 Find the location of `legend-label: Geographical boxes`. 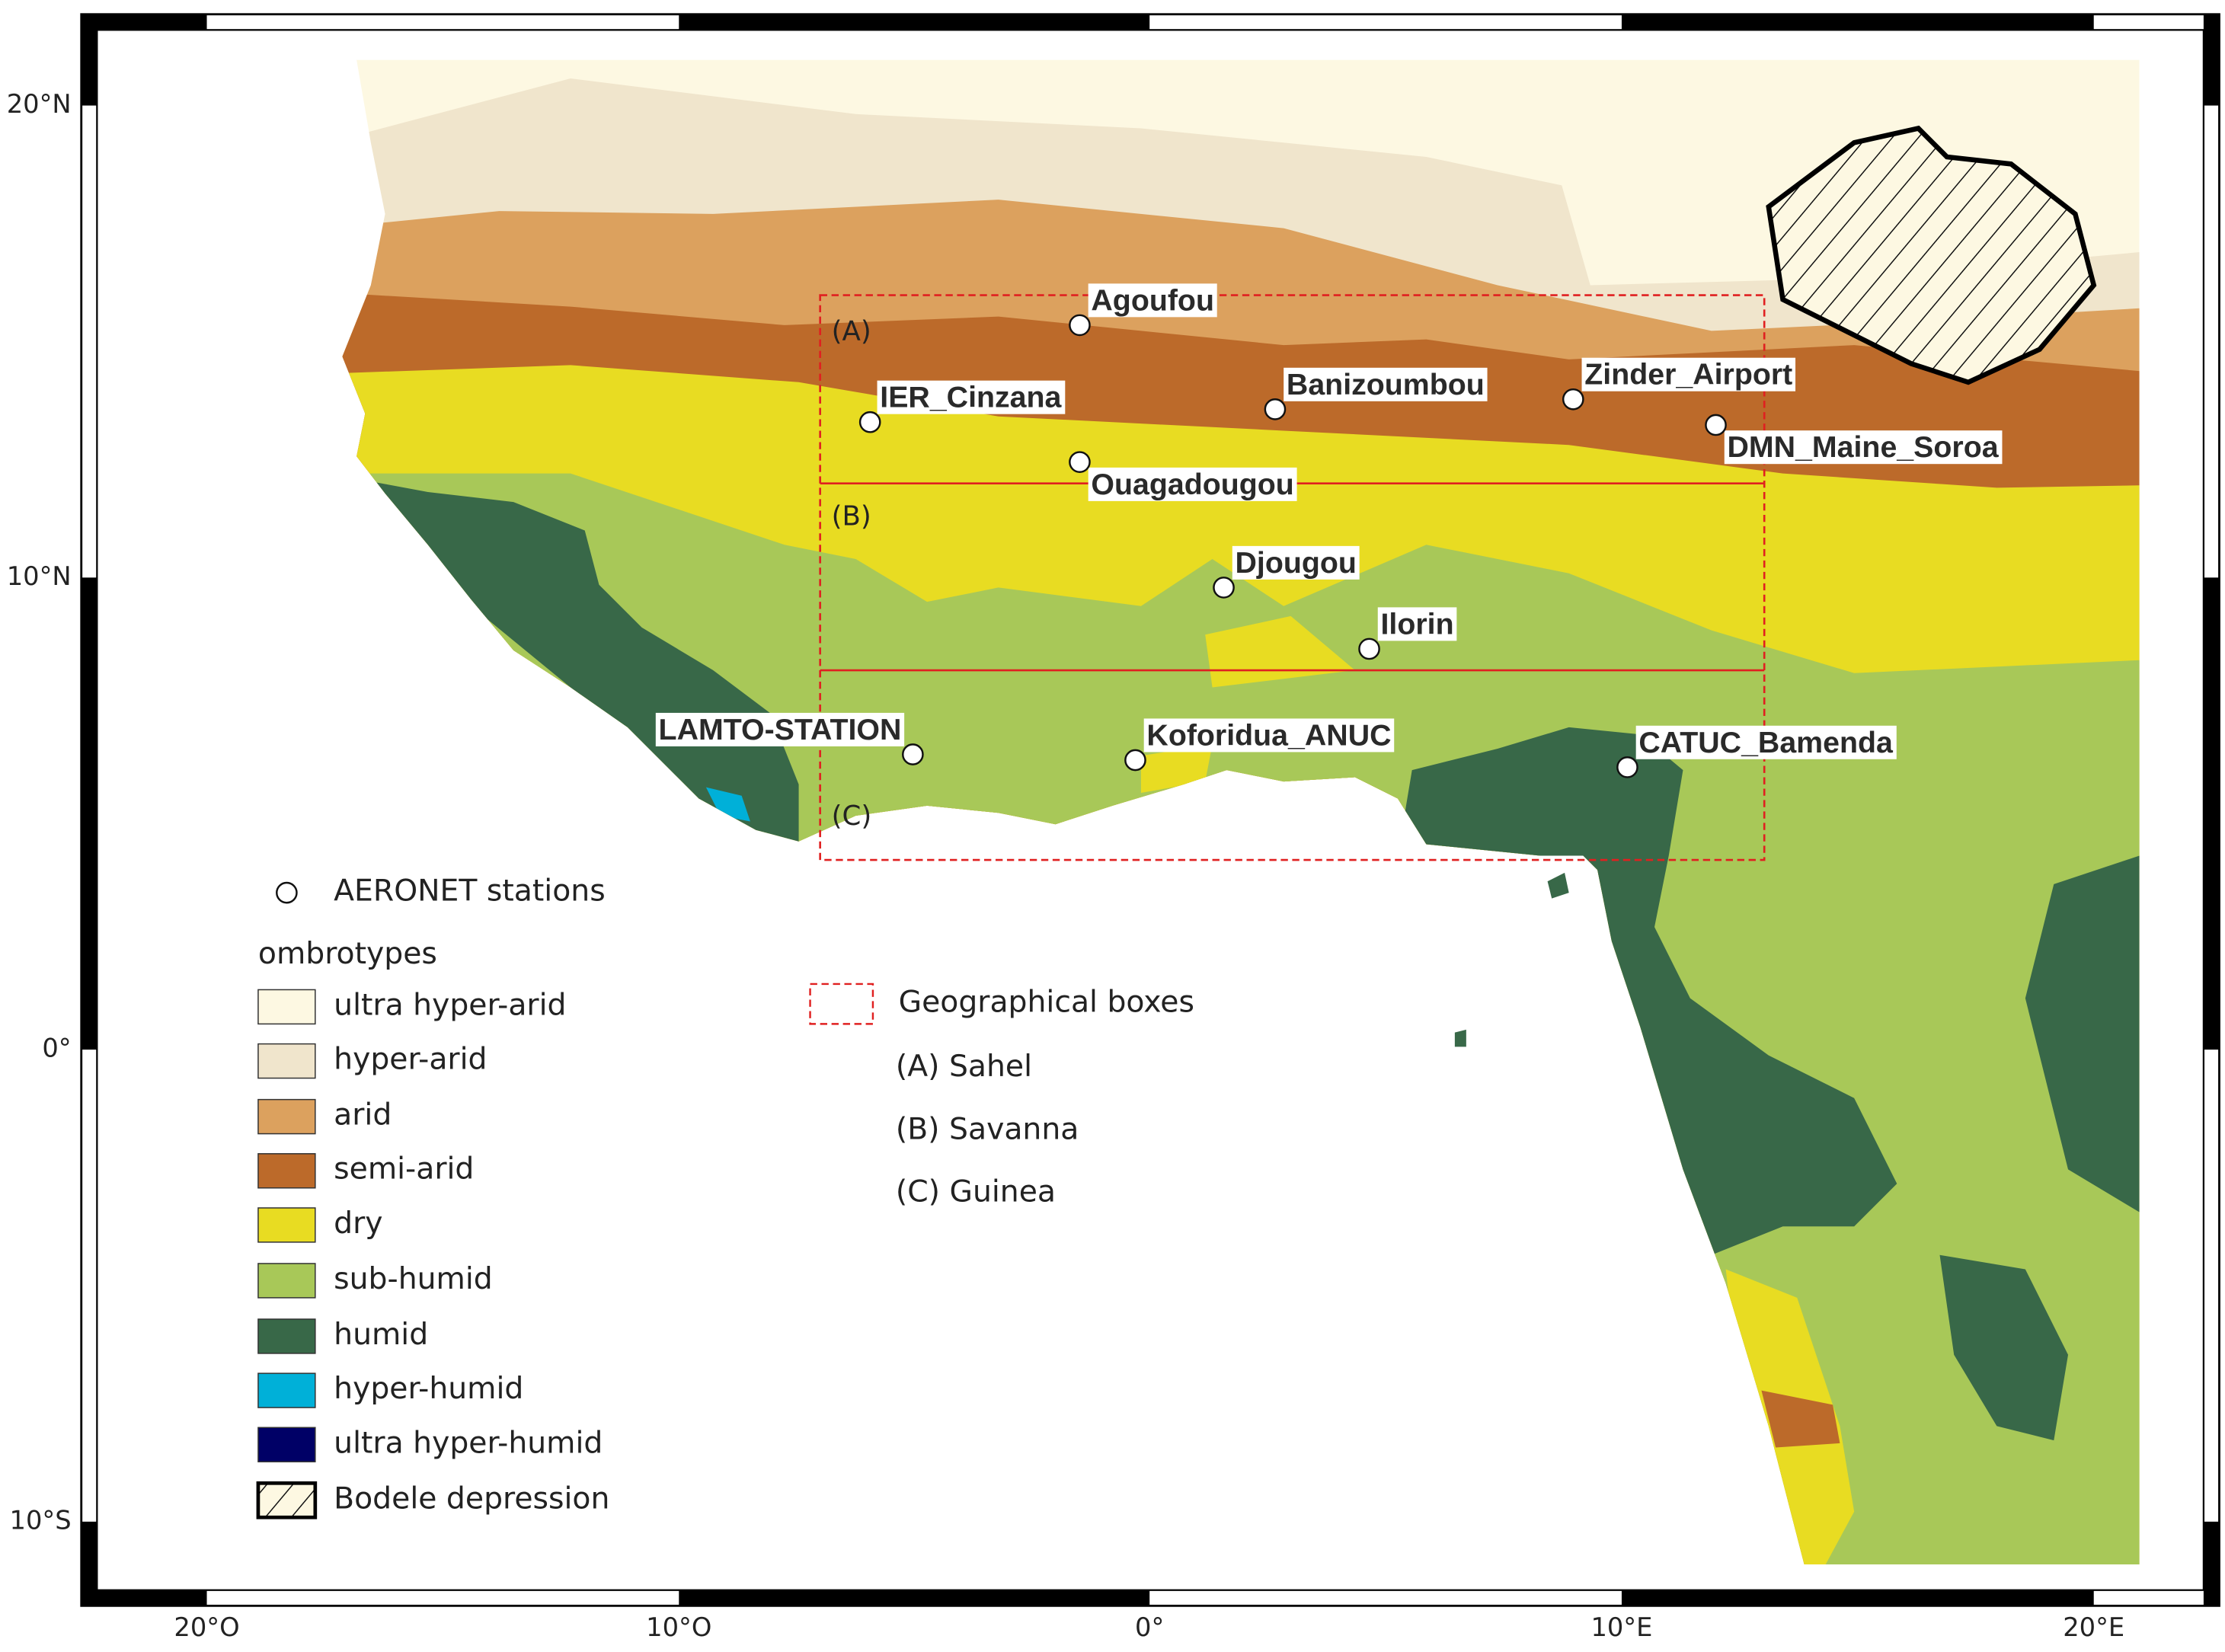

legend-label: Geographical boxes is located at coordinates (1046, 1003).